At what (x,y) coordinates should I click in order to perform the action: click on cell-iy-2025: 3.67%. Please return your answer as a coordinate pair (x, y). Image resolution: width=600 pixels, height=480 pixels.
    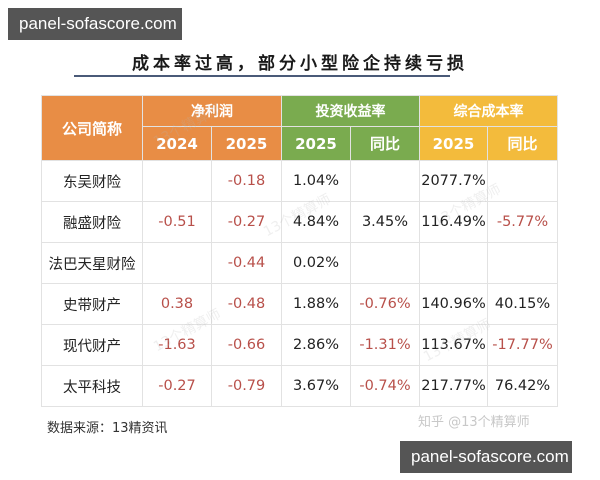
    Looking at the image, I should click on (316, 386).